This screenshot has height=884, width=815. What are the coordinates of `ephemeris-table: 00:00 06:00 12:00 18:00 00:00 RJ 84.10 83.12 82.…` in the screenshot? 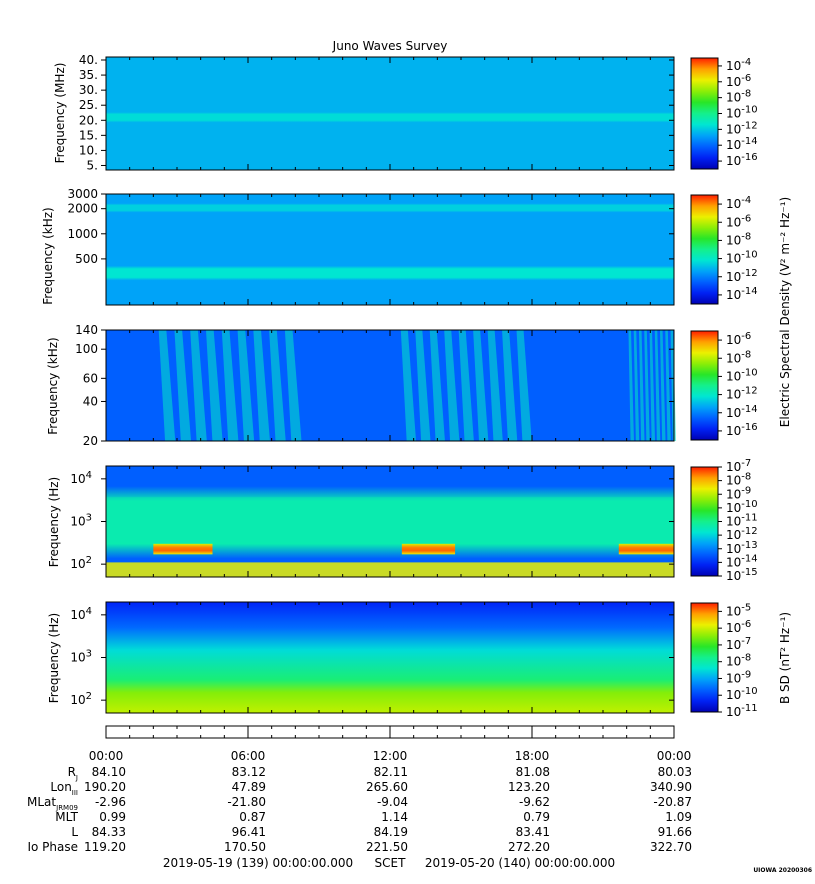 It's located at (359, 801).